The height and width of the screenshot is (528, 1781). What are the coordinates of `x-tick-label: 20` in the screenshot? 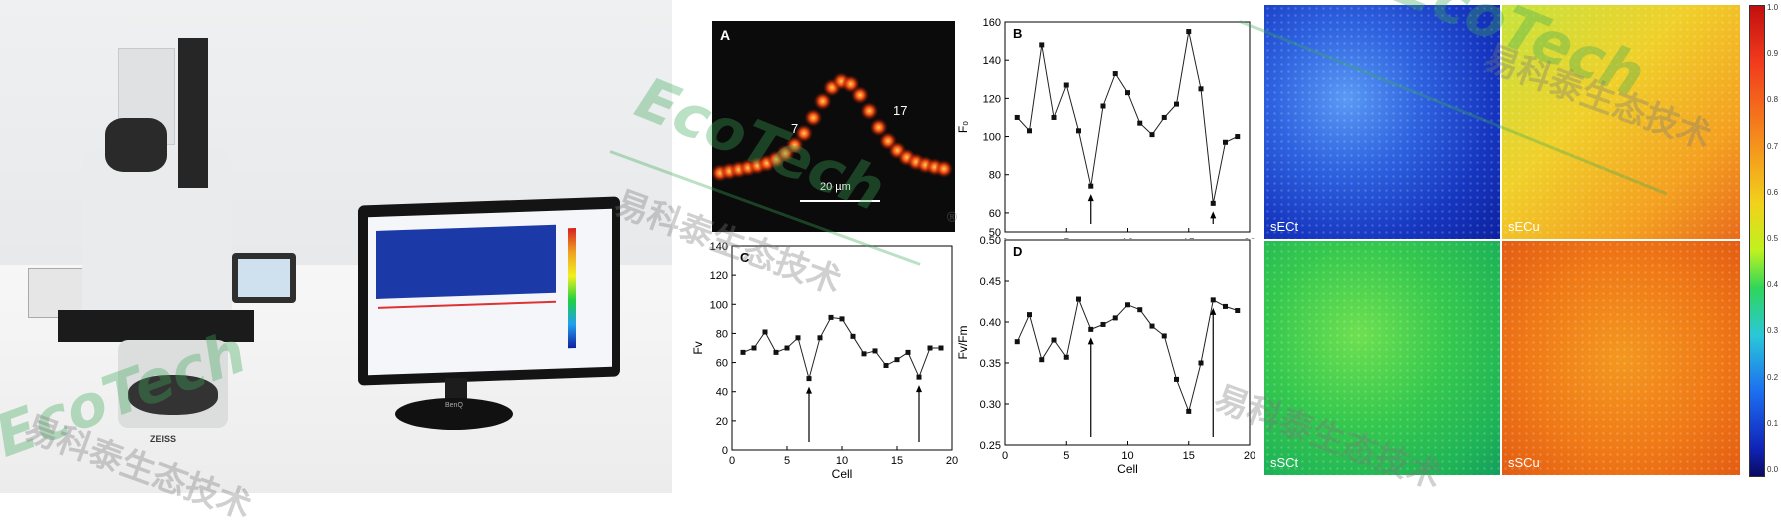 It's located at (952, 461).